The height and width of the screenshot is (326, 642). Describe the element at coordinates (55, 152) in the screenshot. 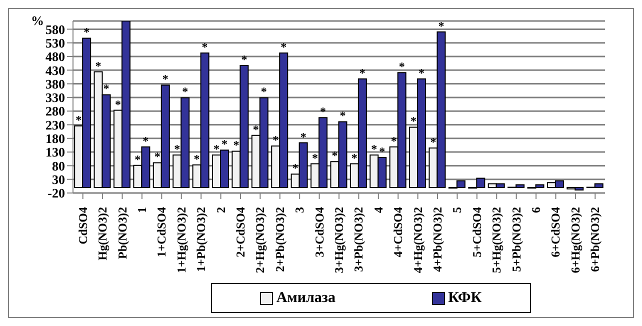

I see `y-tick-label: 130` at that location.